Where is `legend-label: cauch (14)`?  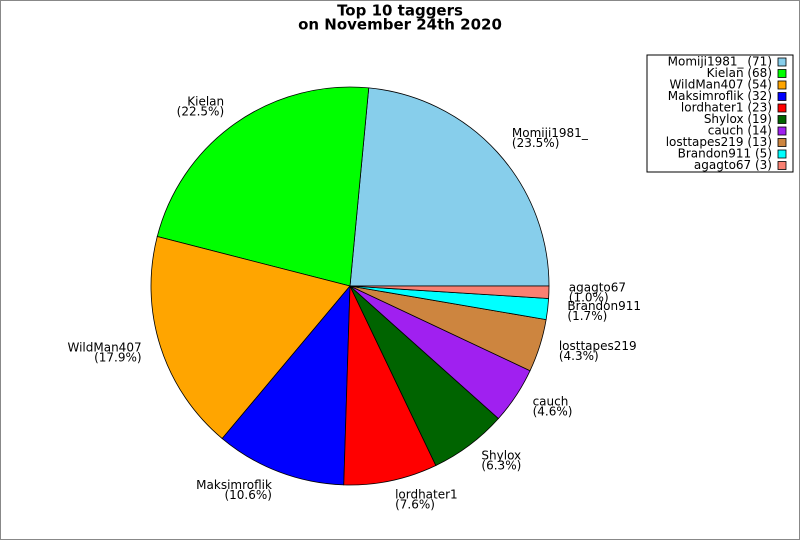
legend-label: cauch (14) is located at coordinates (740, 131).